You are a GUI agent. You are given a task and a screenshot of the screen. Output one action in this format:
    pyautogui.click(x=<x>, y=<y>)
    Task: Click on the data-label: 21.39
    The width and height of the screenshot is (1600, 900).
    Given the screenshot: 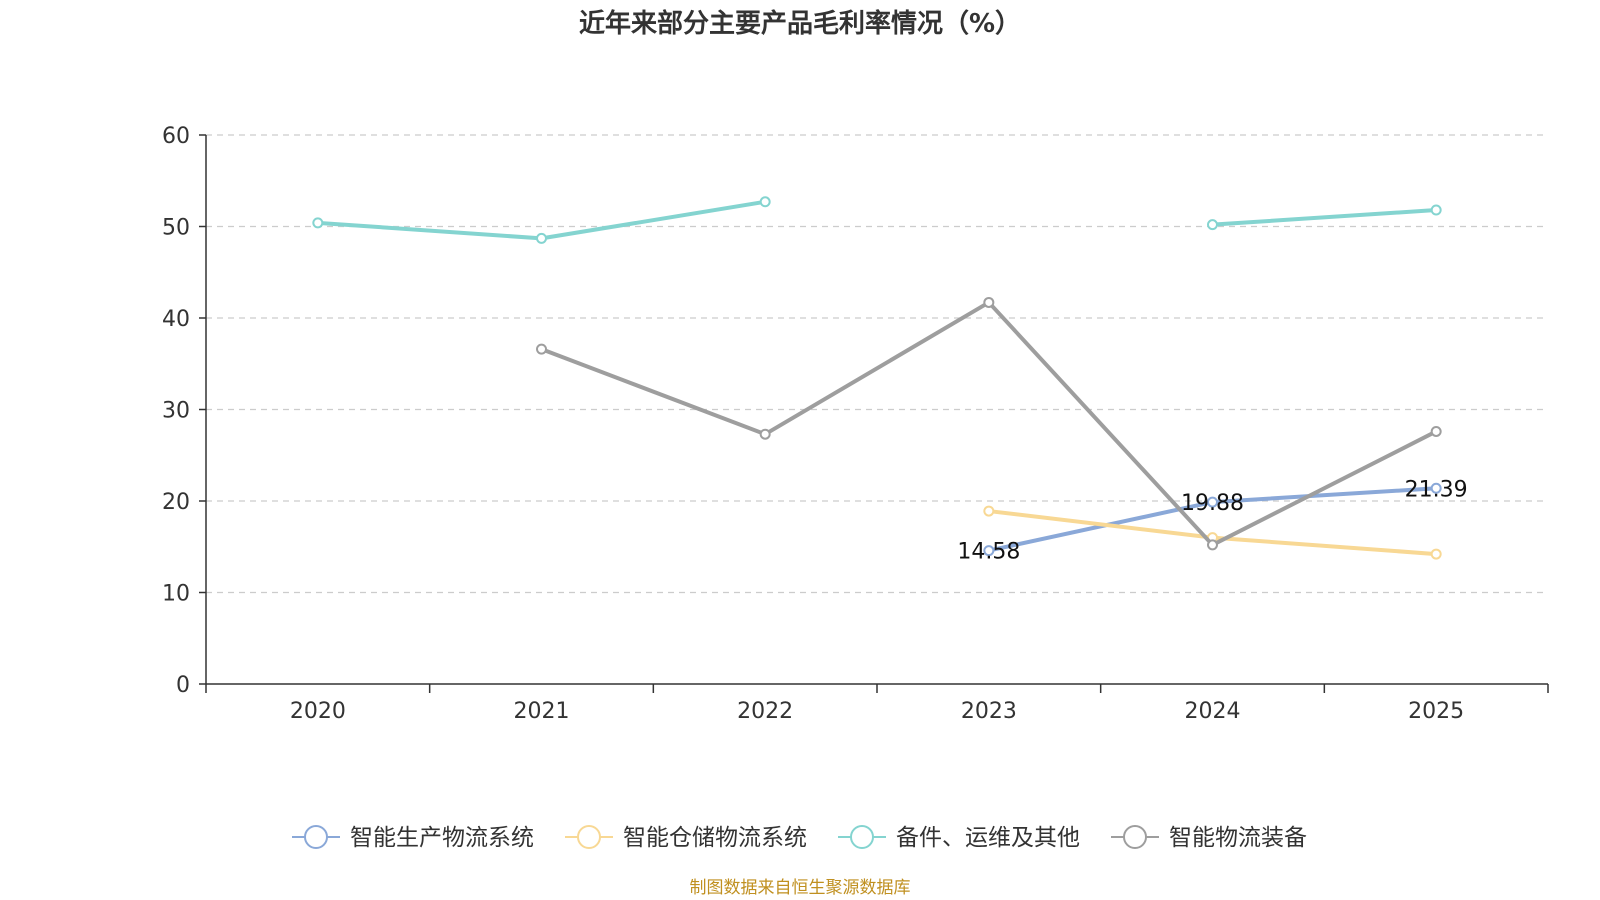 What is the action you would take?
    pyautogui.click(x=1436, y=489)
    